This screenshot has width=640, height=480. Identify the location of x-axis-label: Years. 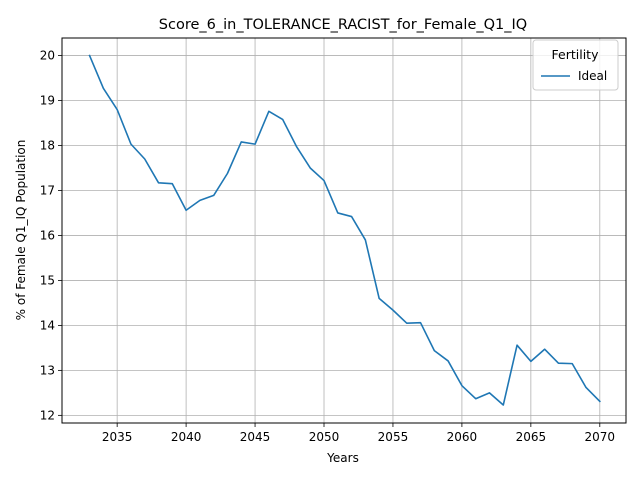
(342, 458).